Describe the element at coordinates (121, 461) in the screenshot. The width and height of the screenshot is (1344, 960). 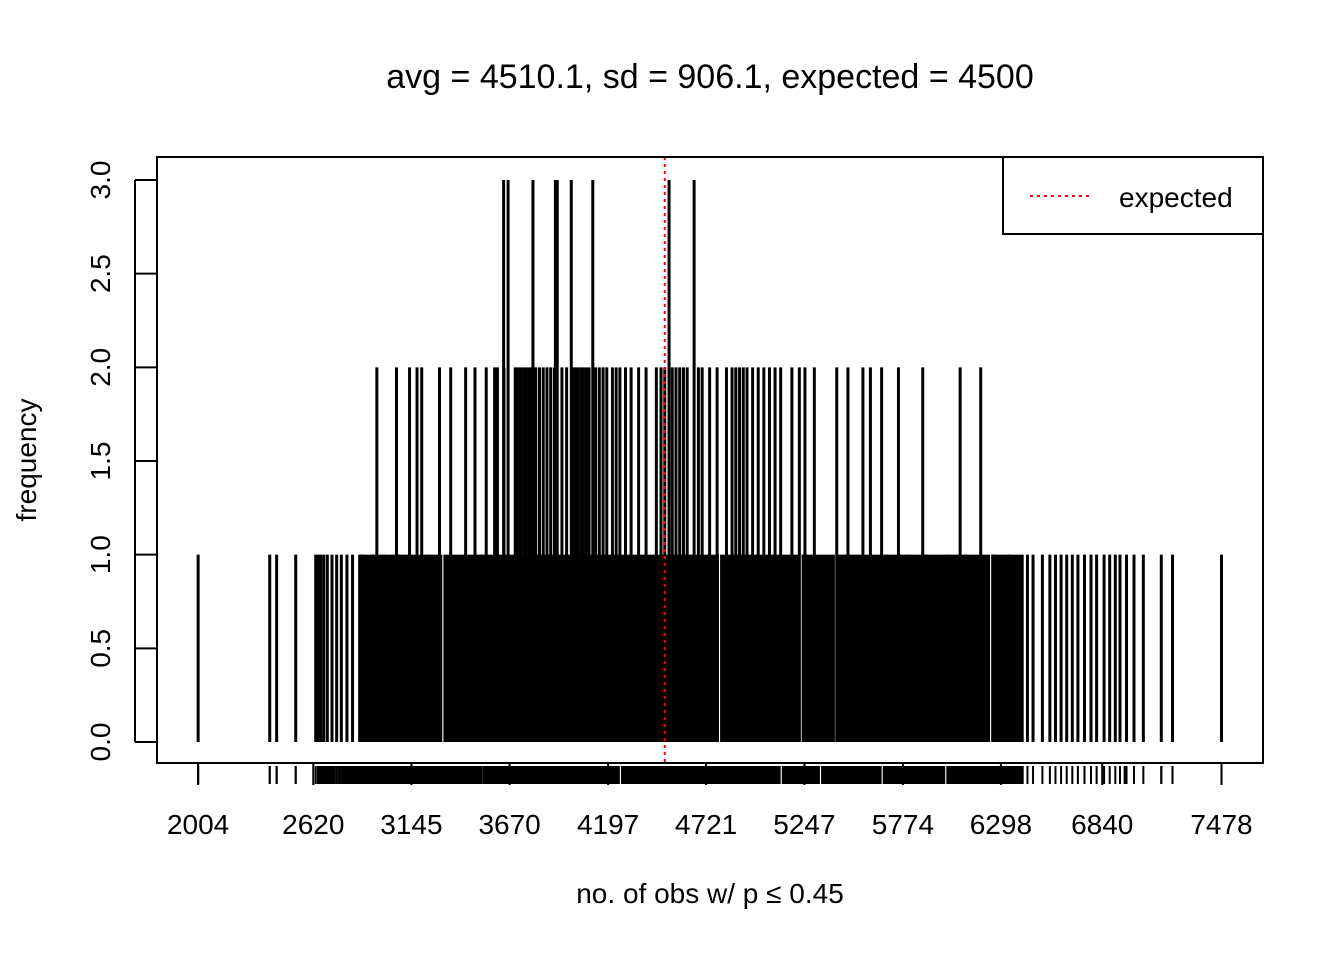
I see `y-axis: 0.0 0.5 1.0 1.5 2.0 2.5 3.0` at that location.